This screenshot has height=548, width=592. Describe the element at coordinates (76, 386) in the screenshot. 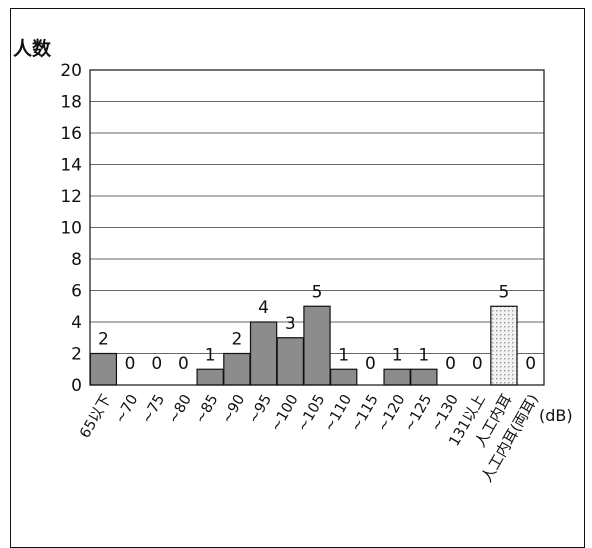

I see `y-tick-label: 0` at that location.